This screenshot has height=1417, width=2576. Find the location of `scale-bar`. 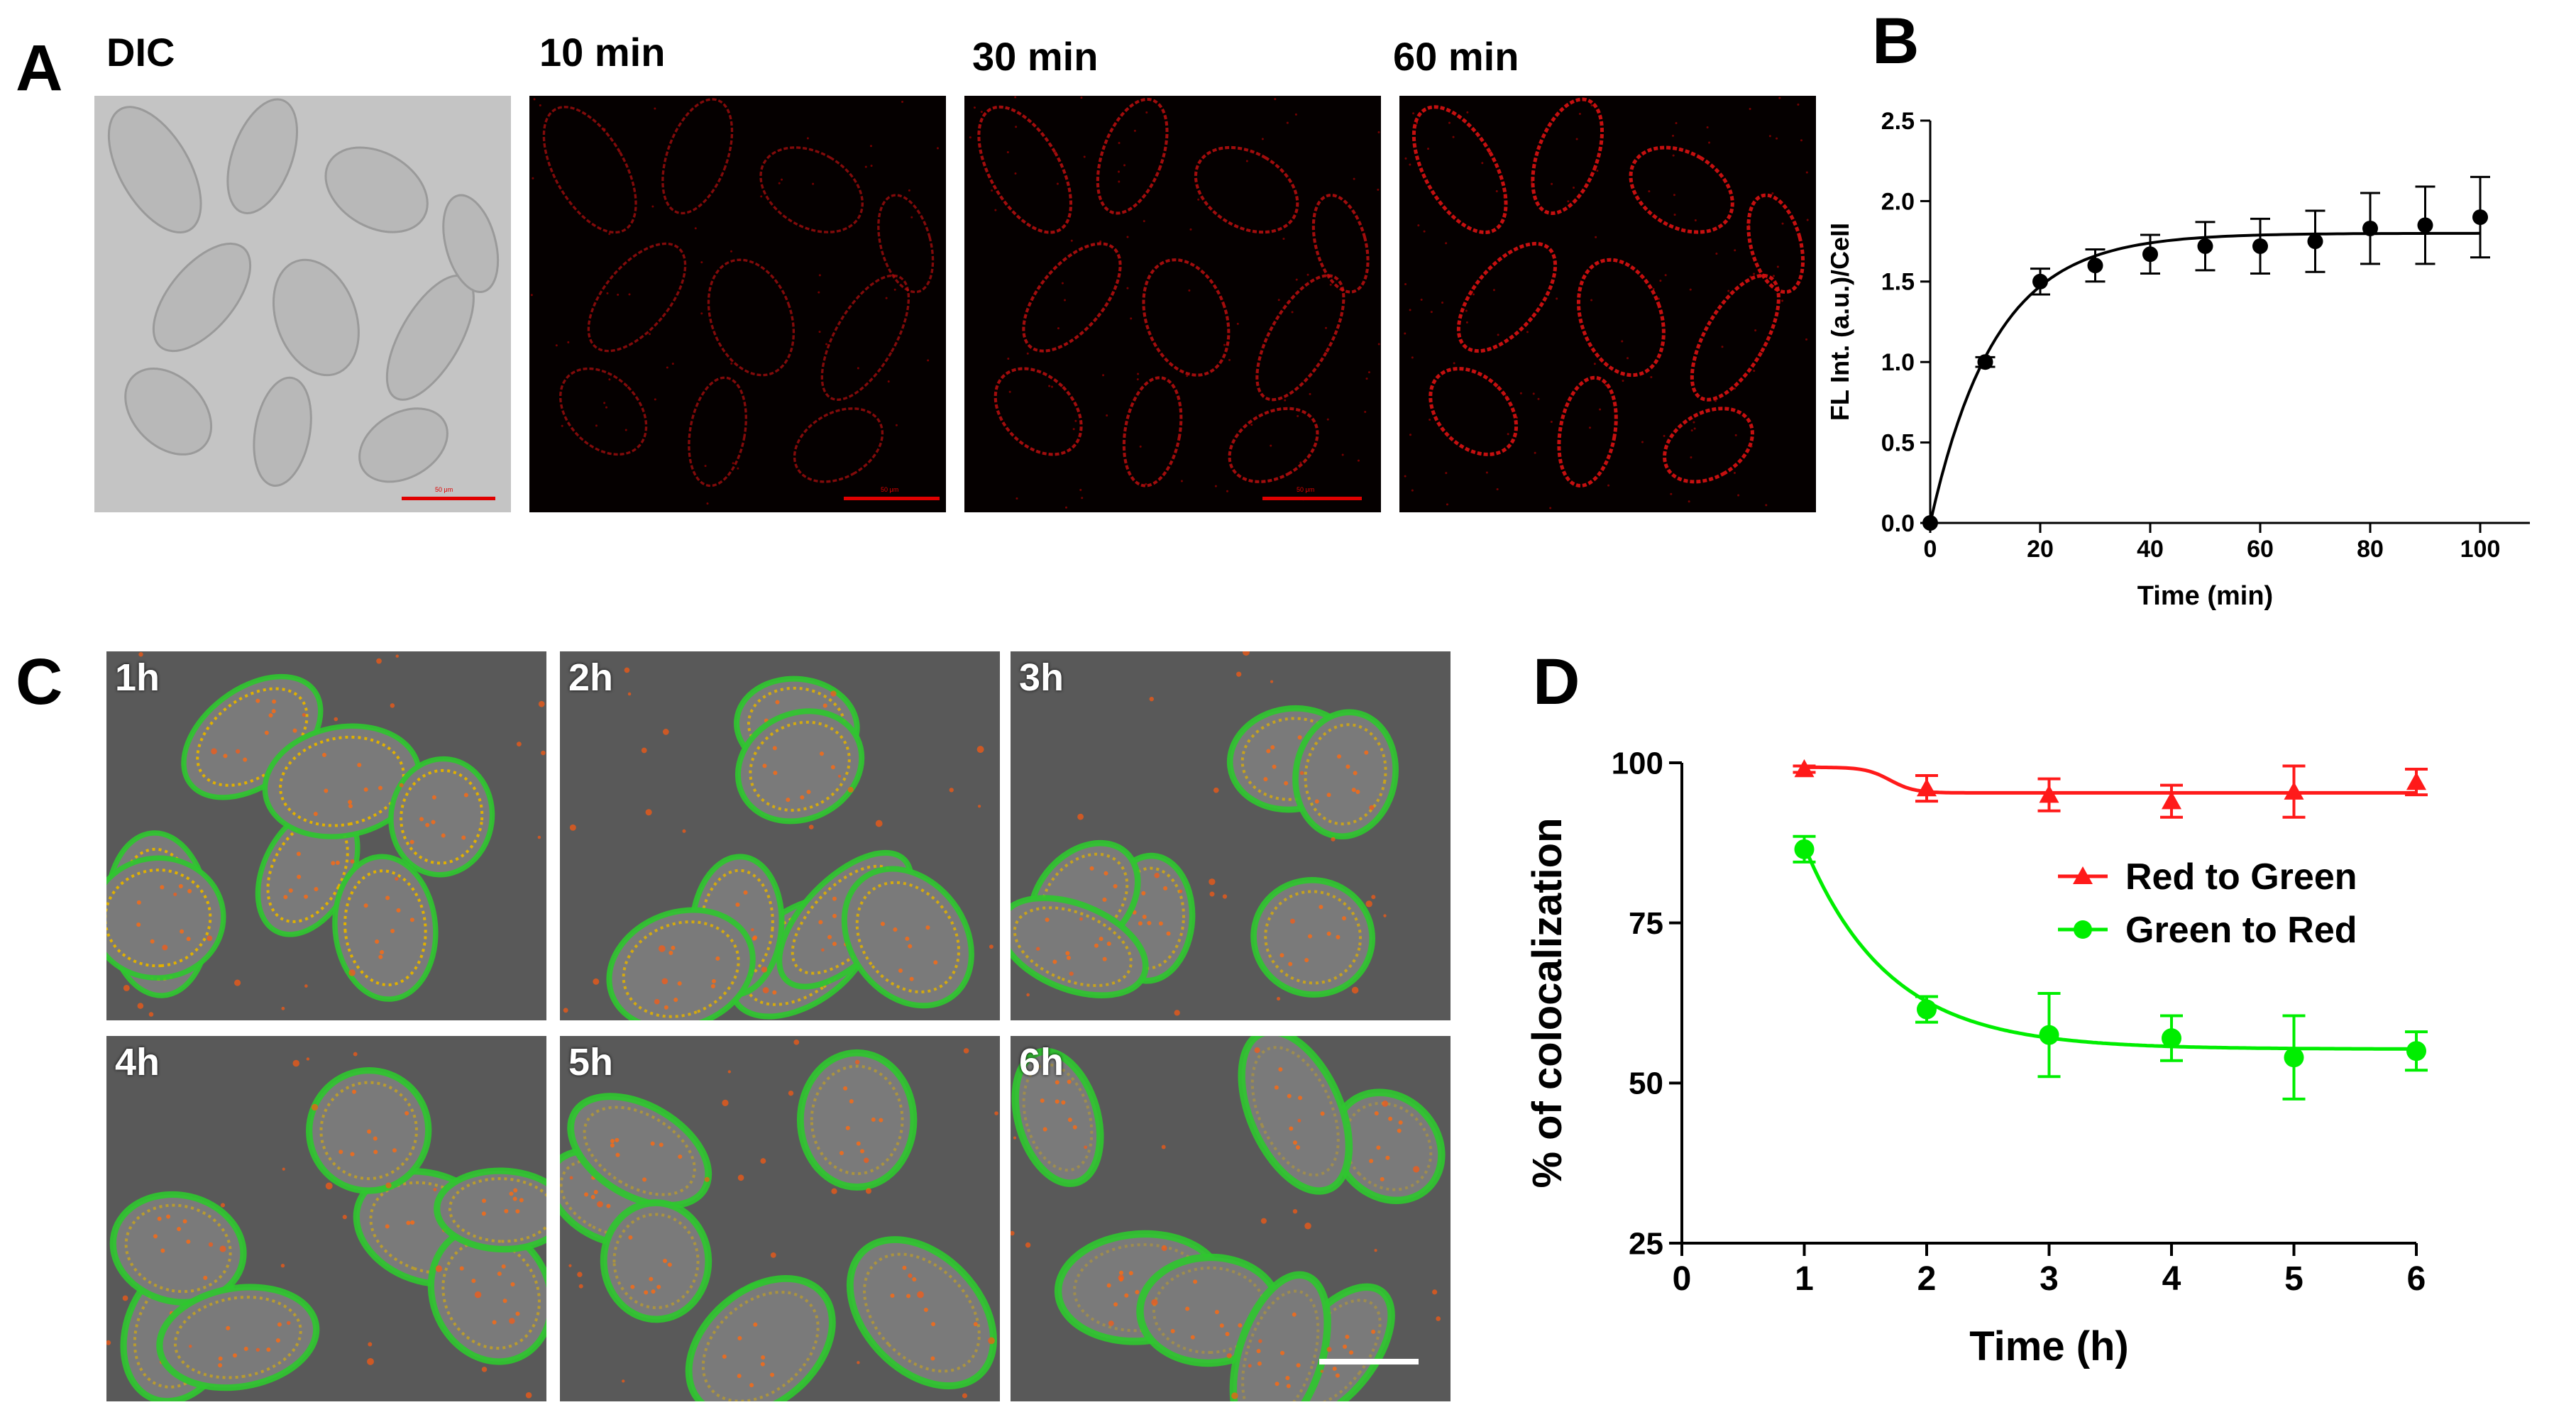

scale-bar is located at coordinates (448, 498).